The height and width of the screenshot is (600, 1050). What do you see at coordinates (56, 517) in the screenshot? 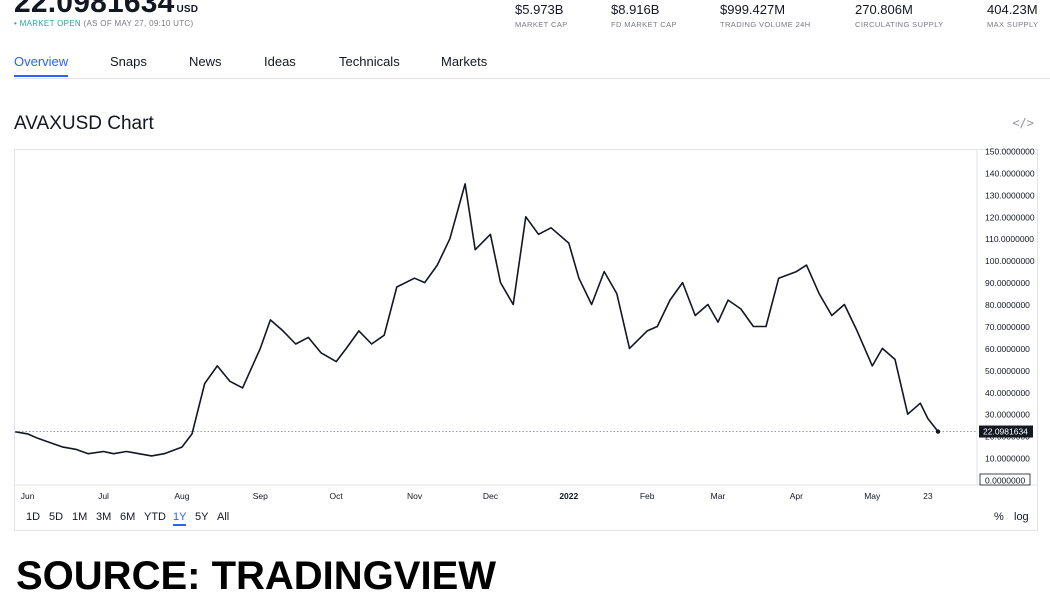
I see `range-5d: 5D` at bounding box center [56, 517].